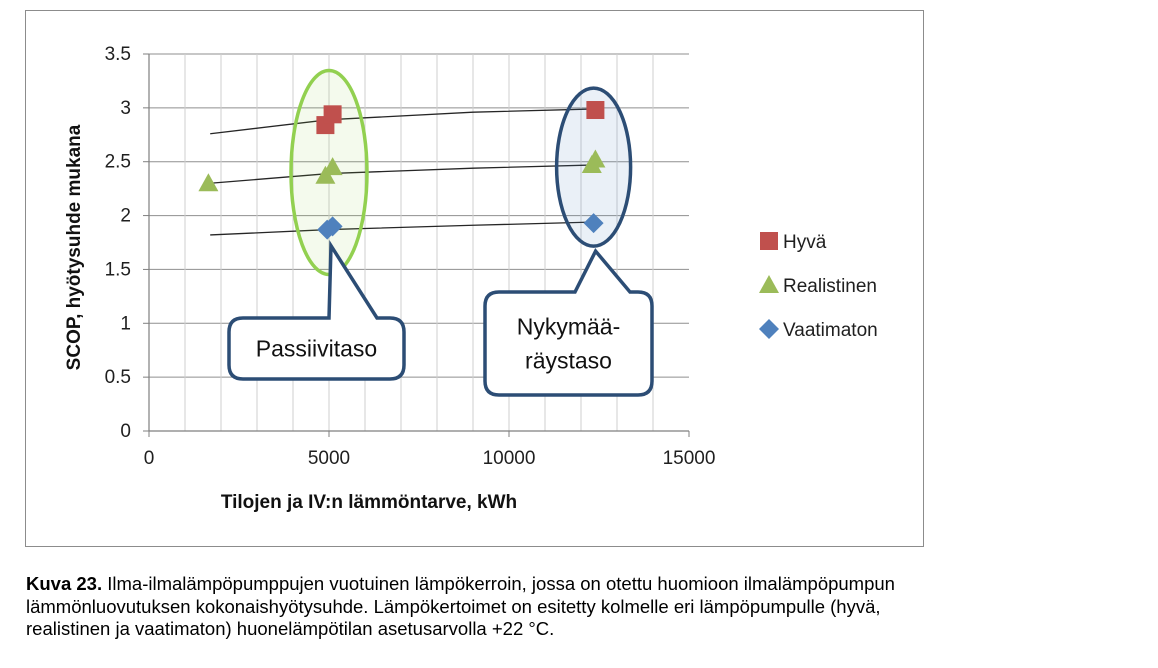 Image resolution: width=1158 pixels, height=668 pixels. What do you see at coordinates (316, 310) in the screenshot?
I see `passiivitaso-callout-box` at bounding box center [316, 310].